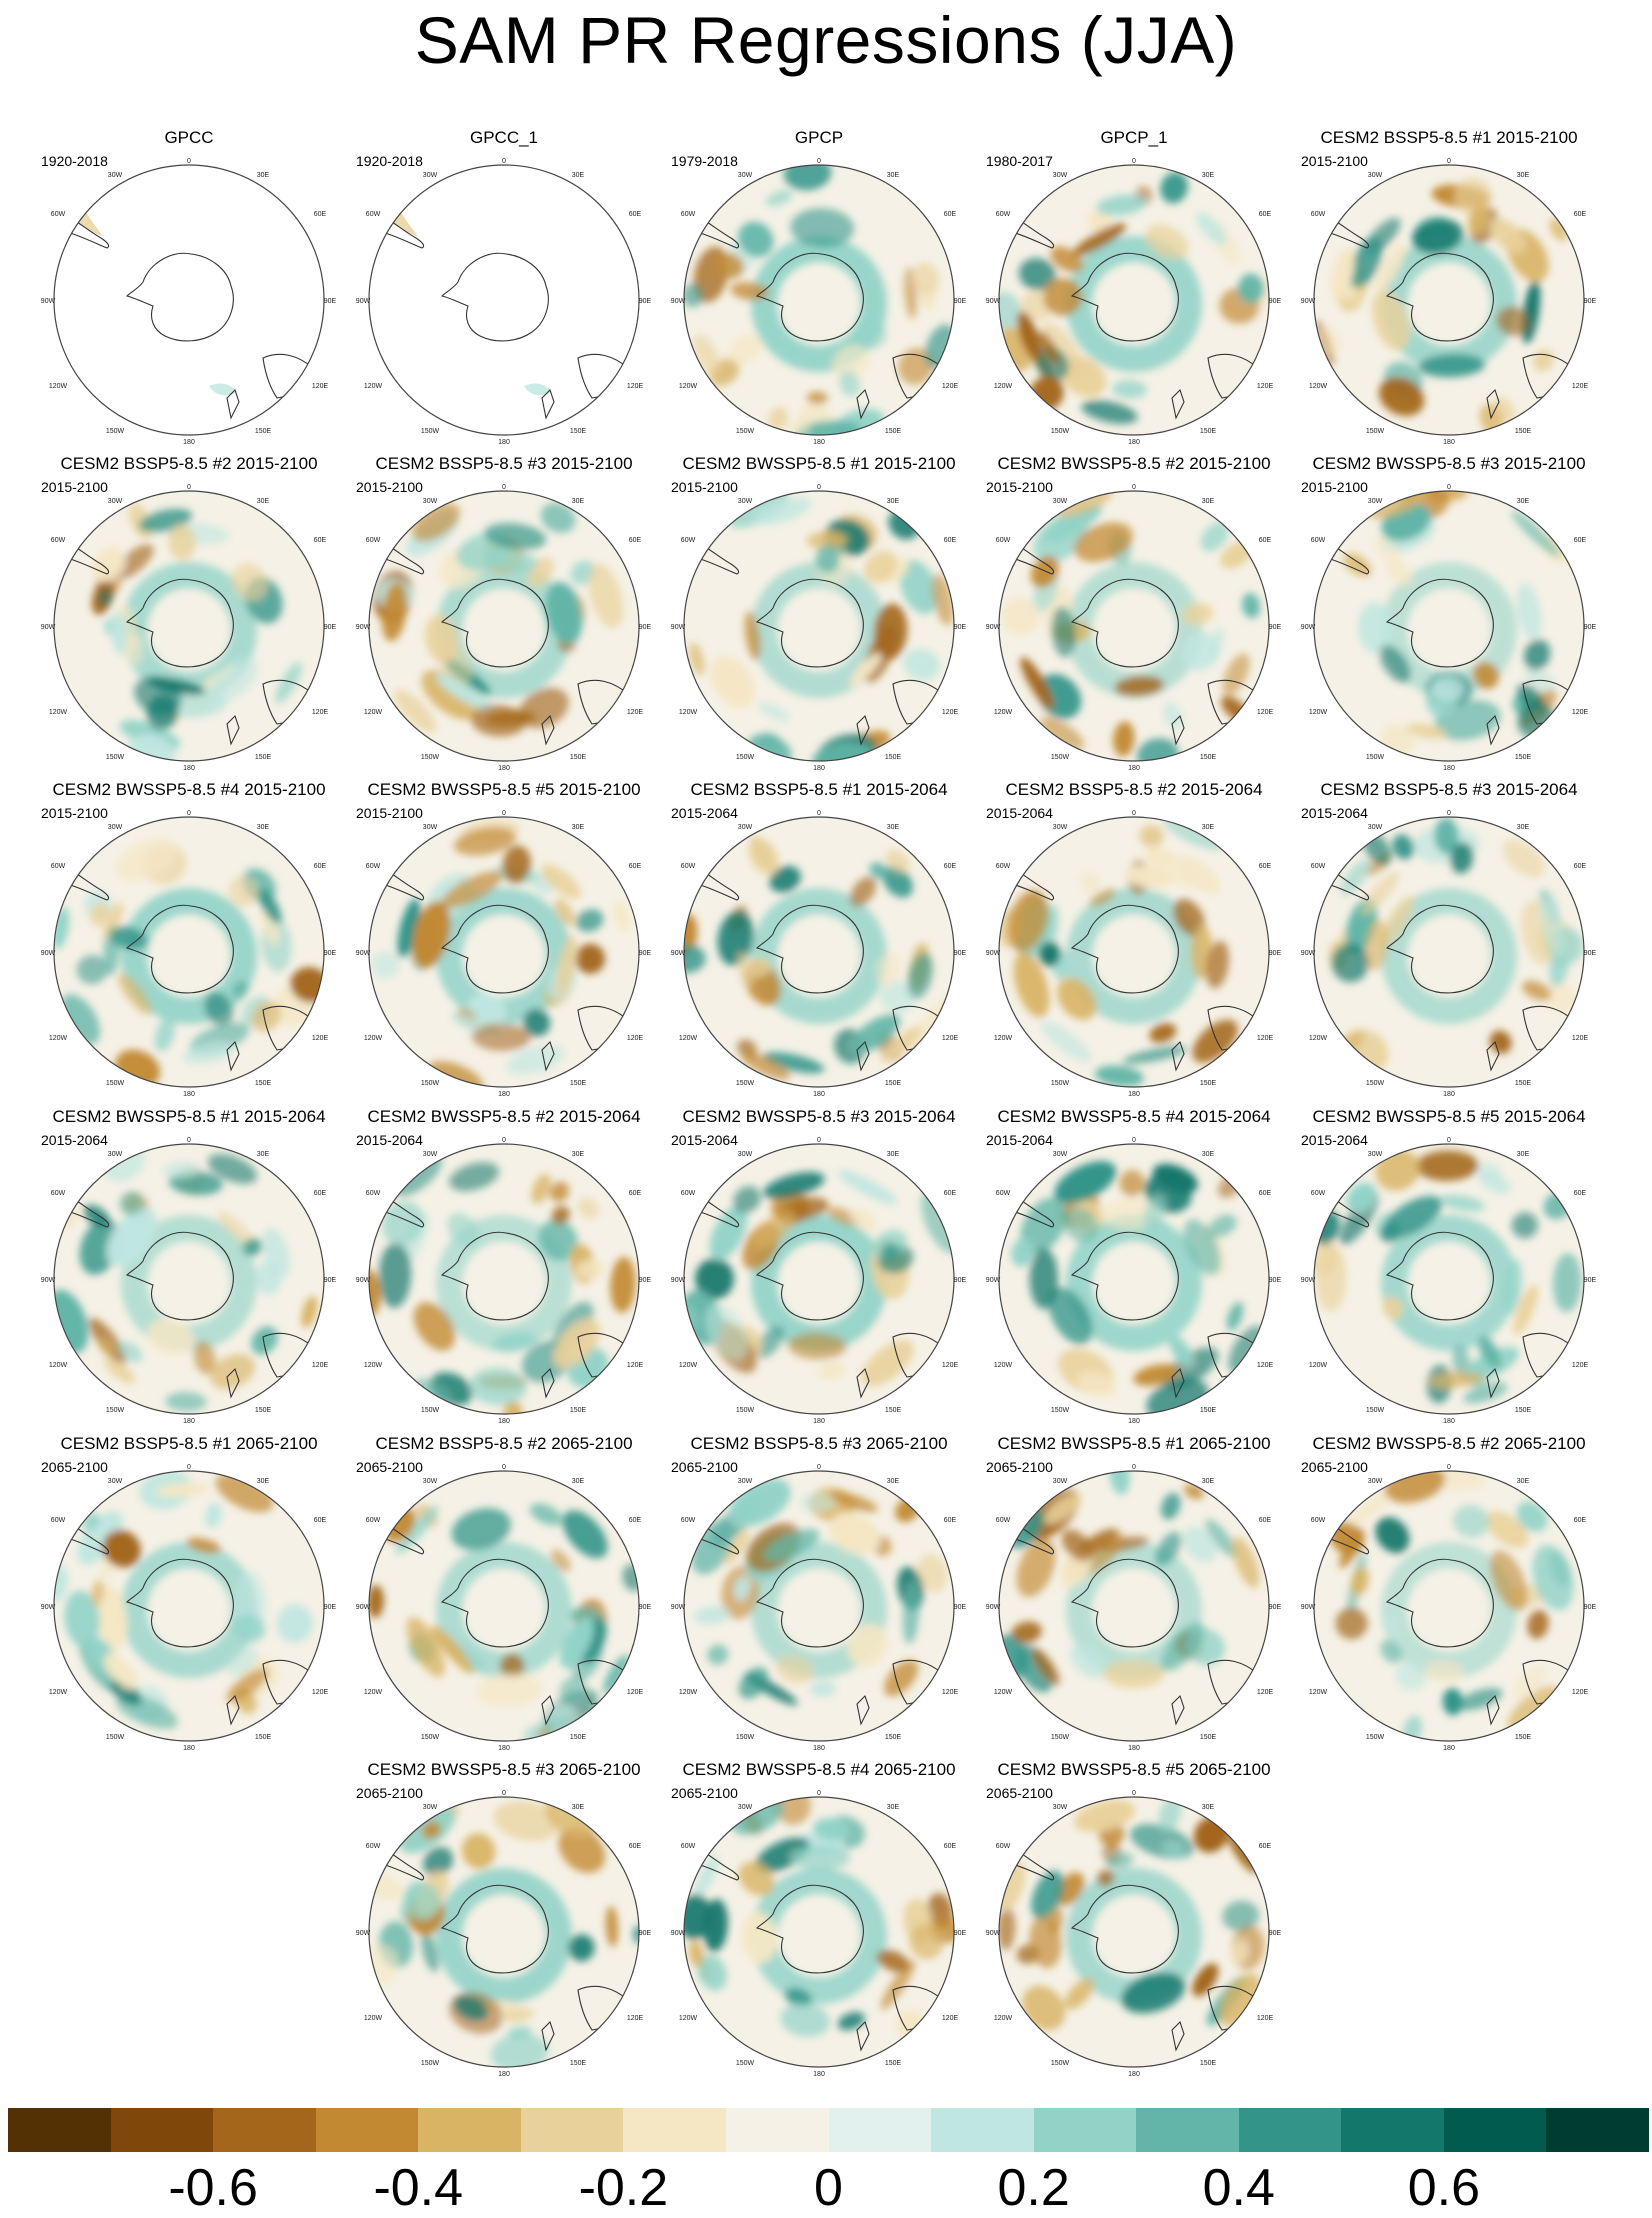 The height and width of the screenshot is (2218, 1652). Describe the element at coordinates (389, 161) in the screenshot. I see `panel-period: 1920-2018` at that location.